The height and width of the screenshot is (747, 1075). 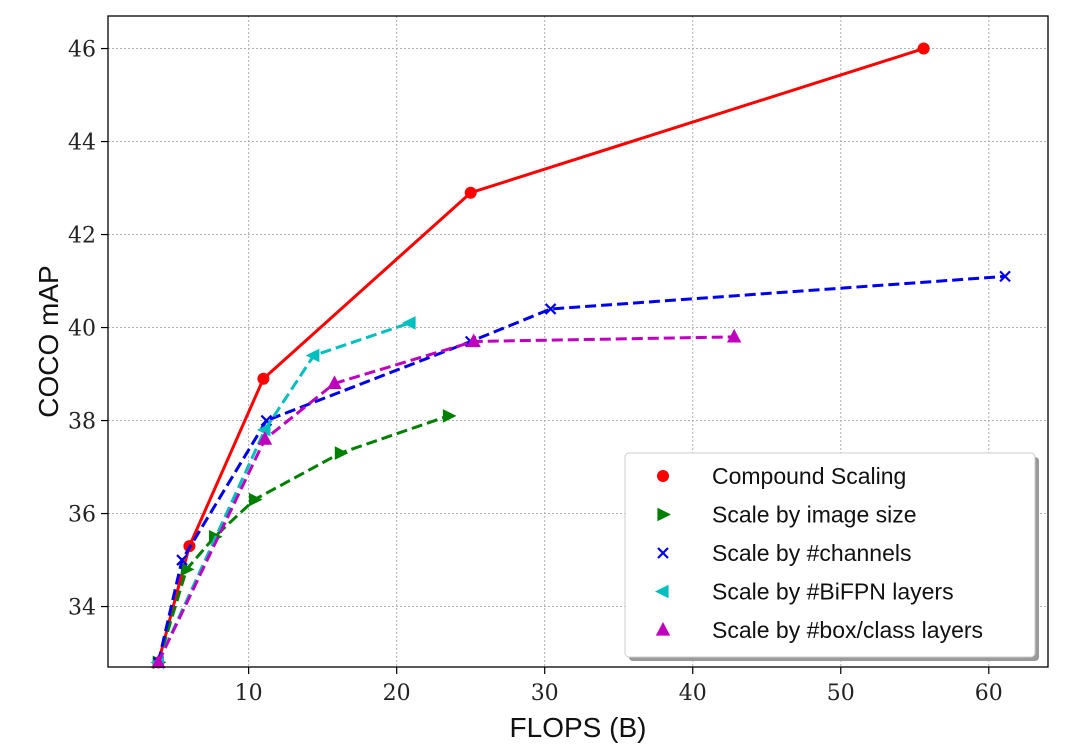 I want to click on legend-label-scale-by-image-size: Scale by image size, so click(x=814, y=515).